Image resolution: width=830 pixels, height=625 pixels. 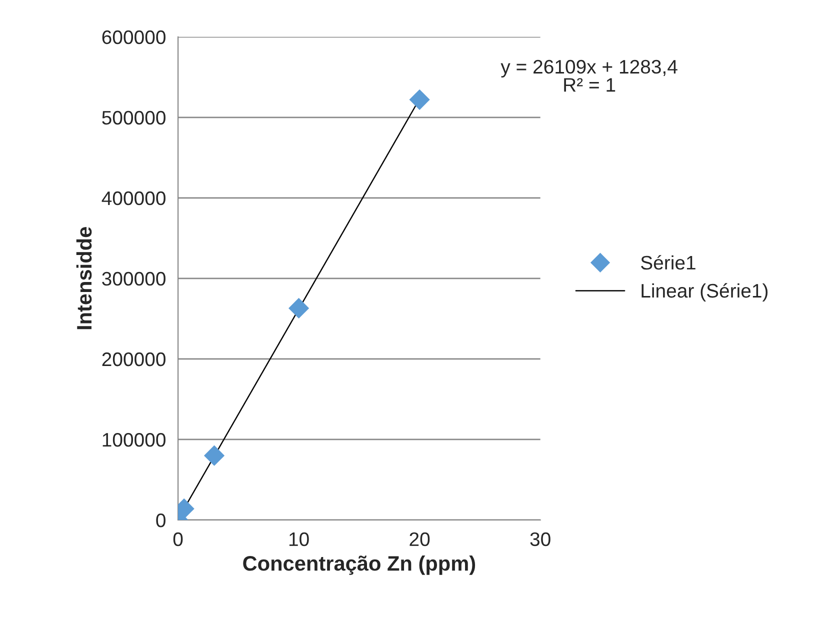 I want to click on x-tick-label: 30, so click(x=540, y=539).